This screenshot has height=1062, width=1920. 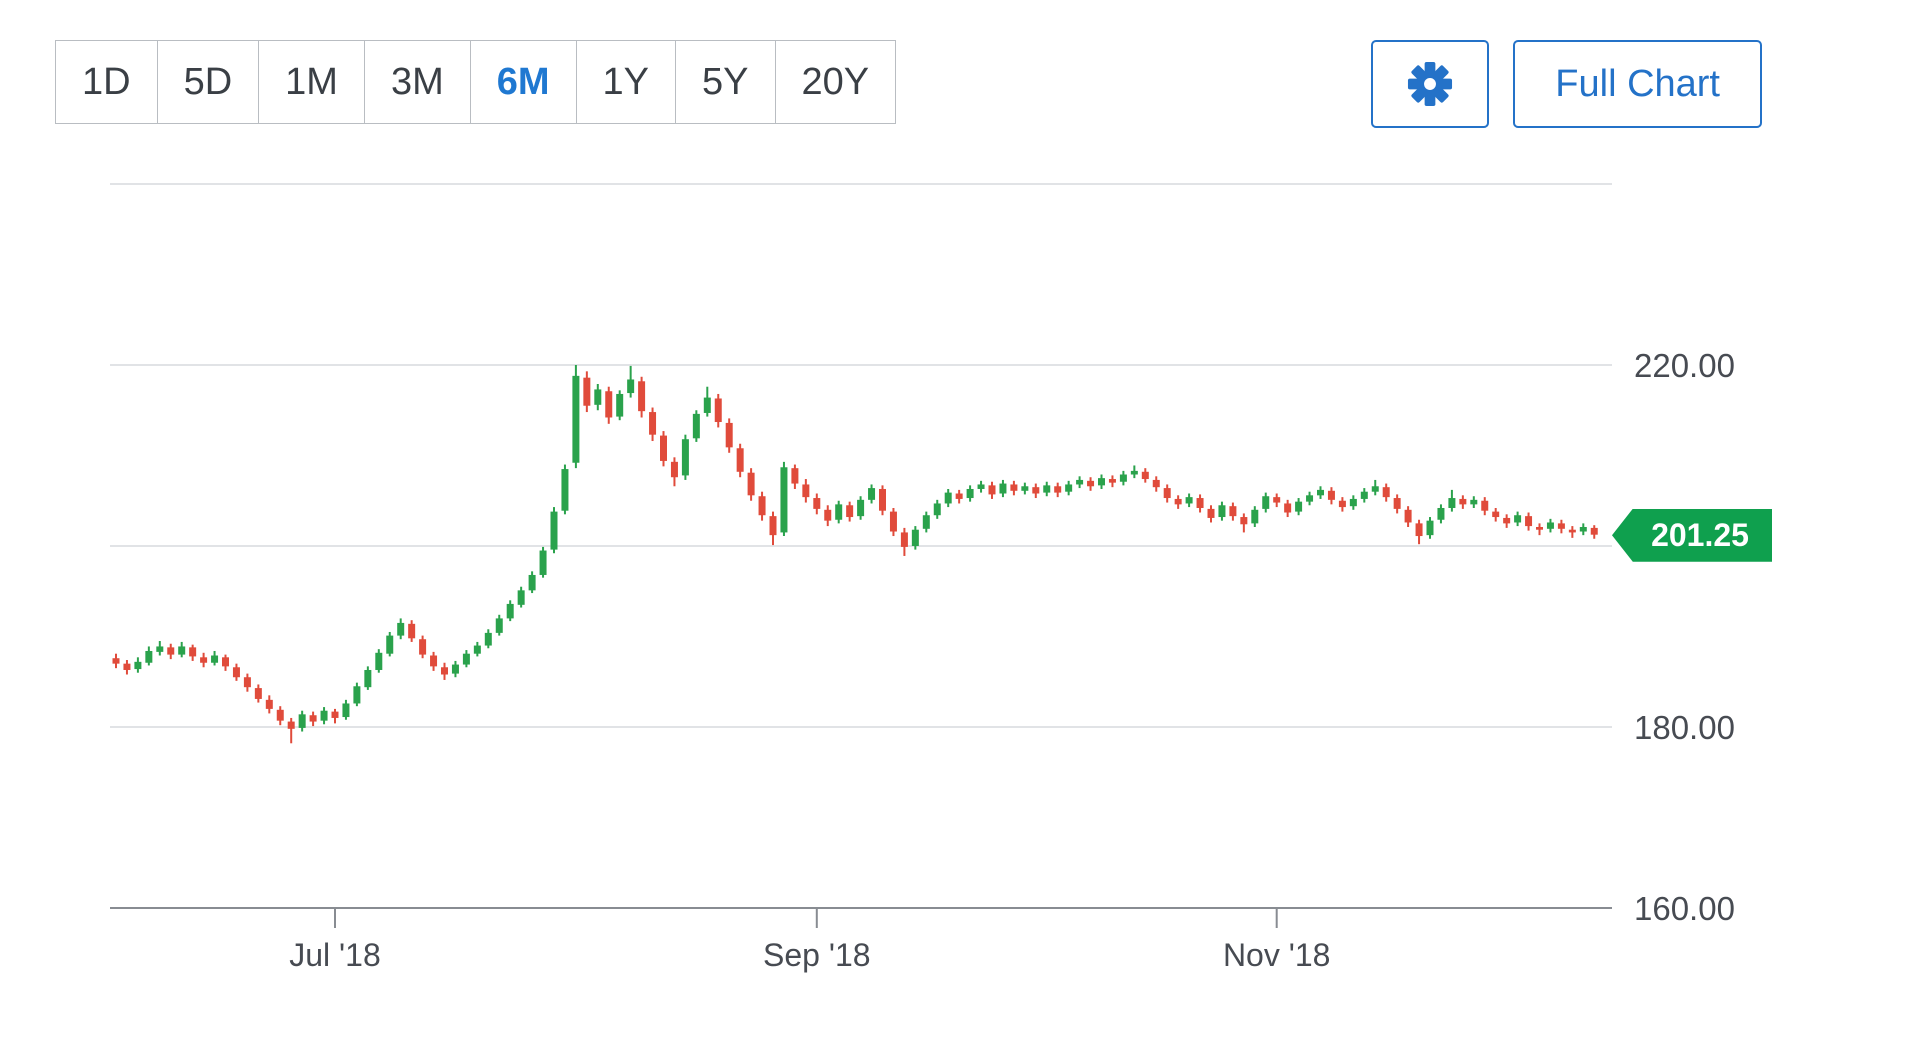 I want to click on chart-settings-button, so click(x=1430, y=84).